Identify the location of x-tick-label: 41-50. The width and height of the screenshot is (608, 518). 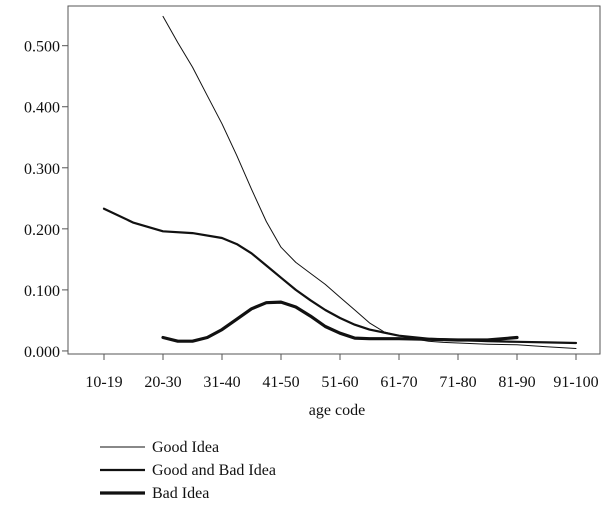
(280, 382).